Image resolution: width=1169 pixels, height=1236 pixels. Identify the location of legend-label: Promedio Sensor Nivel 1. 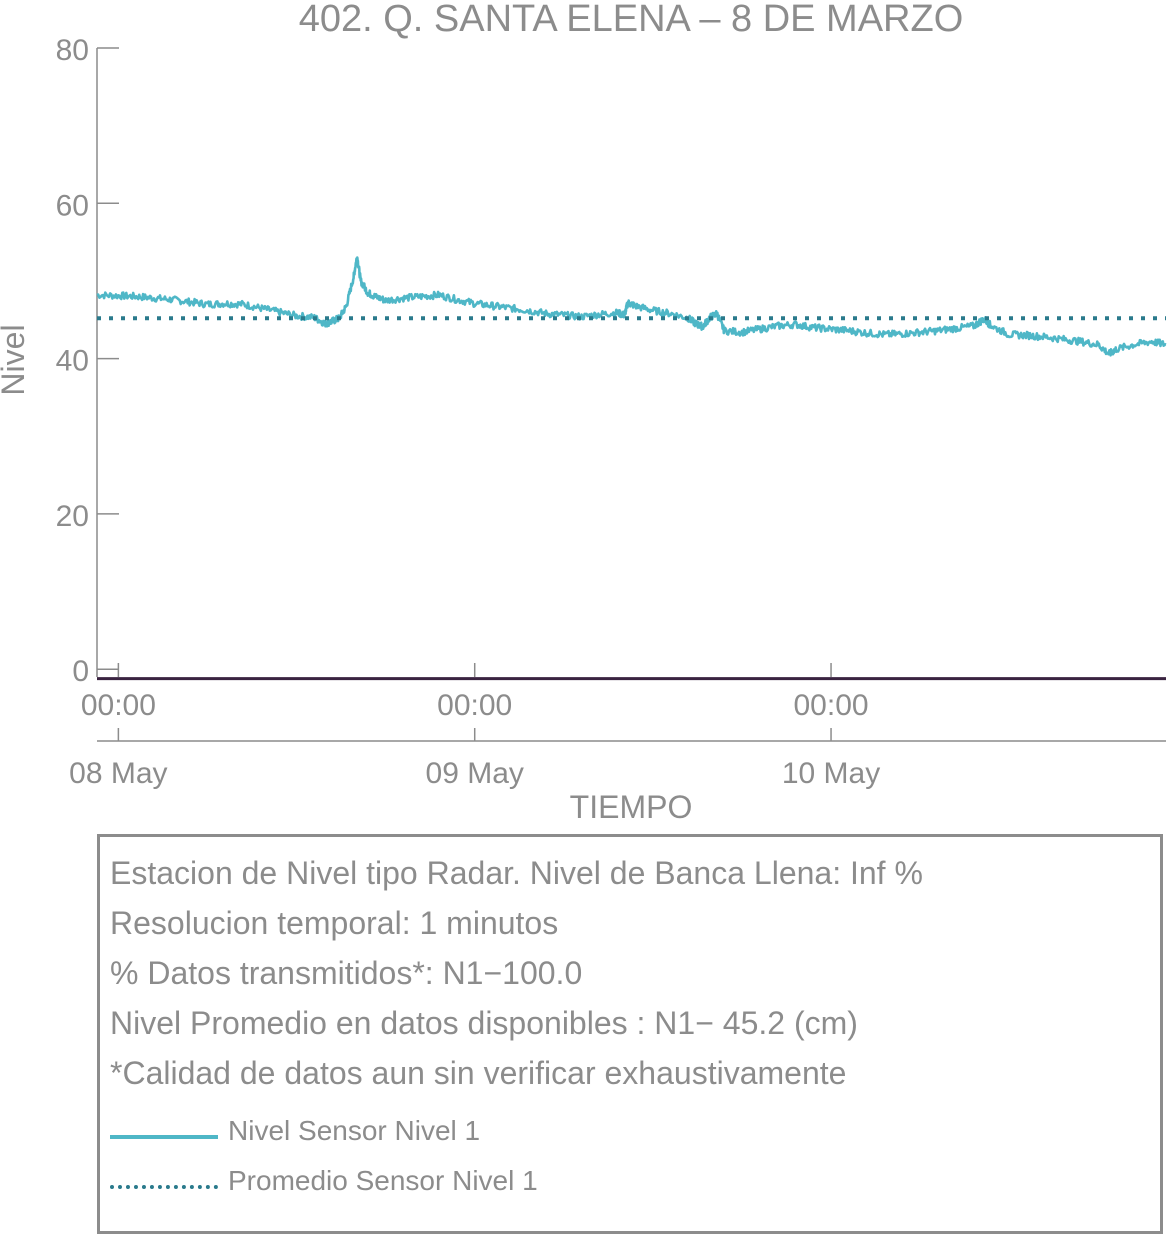
(383, 1180).